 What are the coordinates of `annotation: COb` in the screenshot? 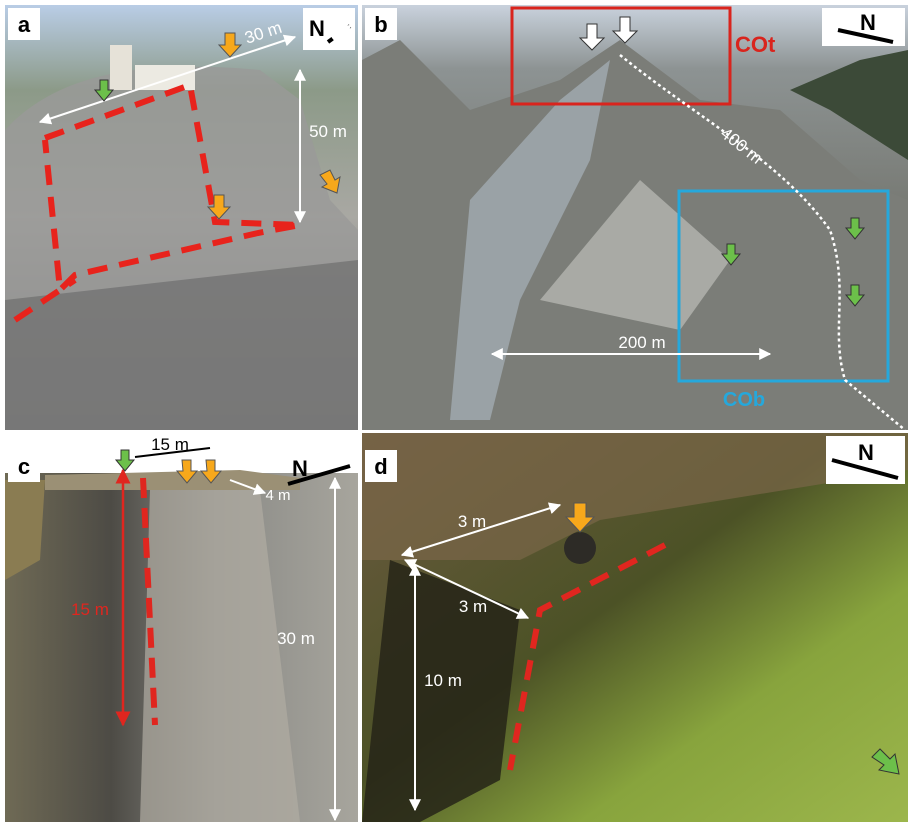 It's located at (744, 400).